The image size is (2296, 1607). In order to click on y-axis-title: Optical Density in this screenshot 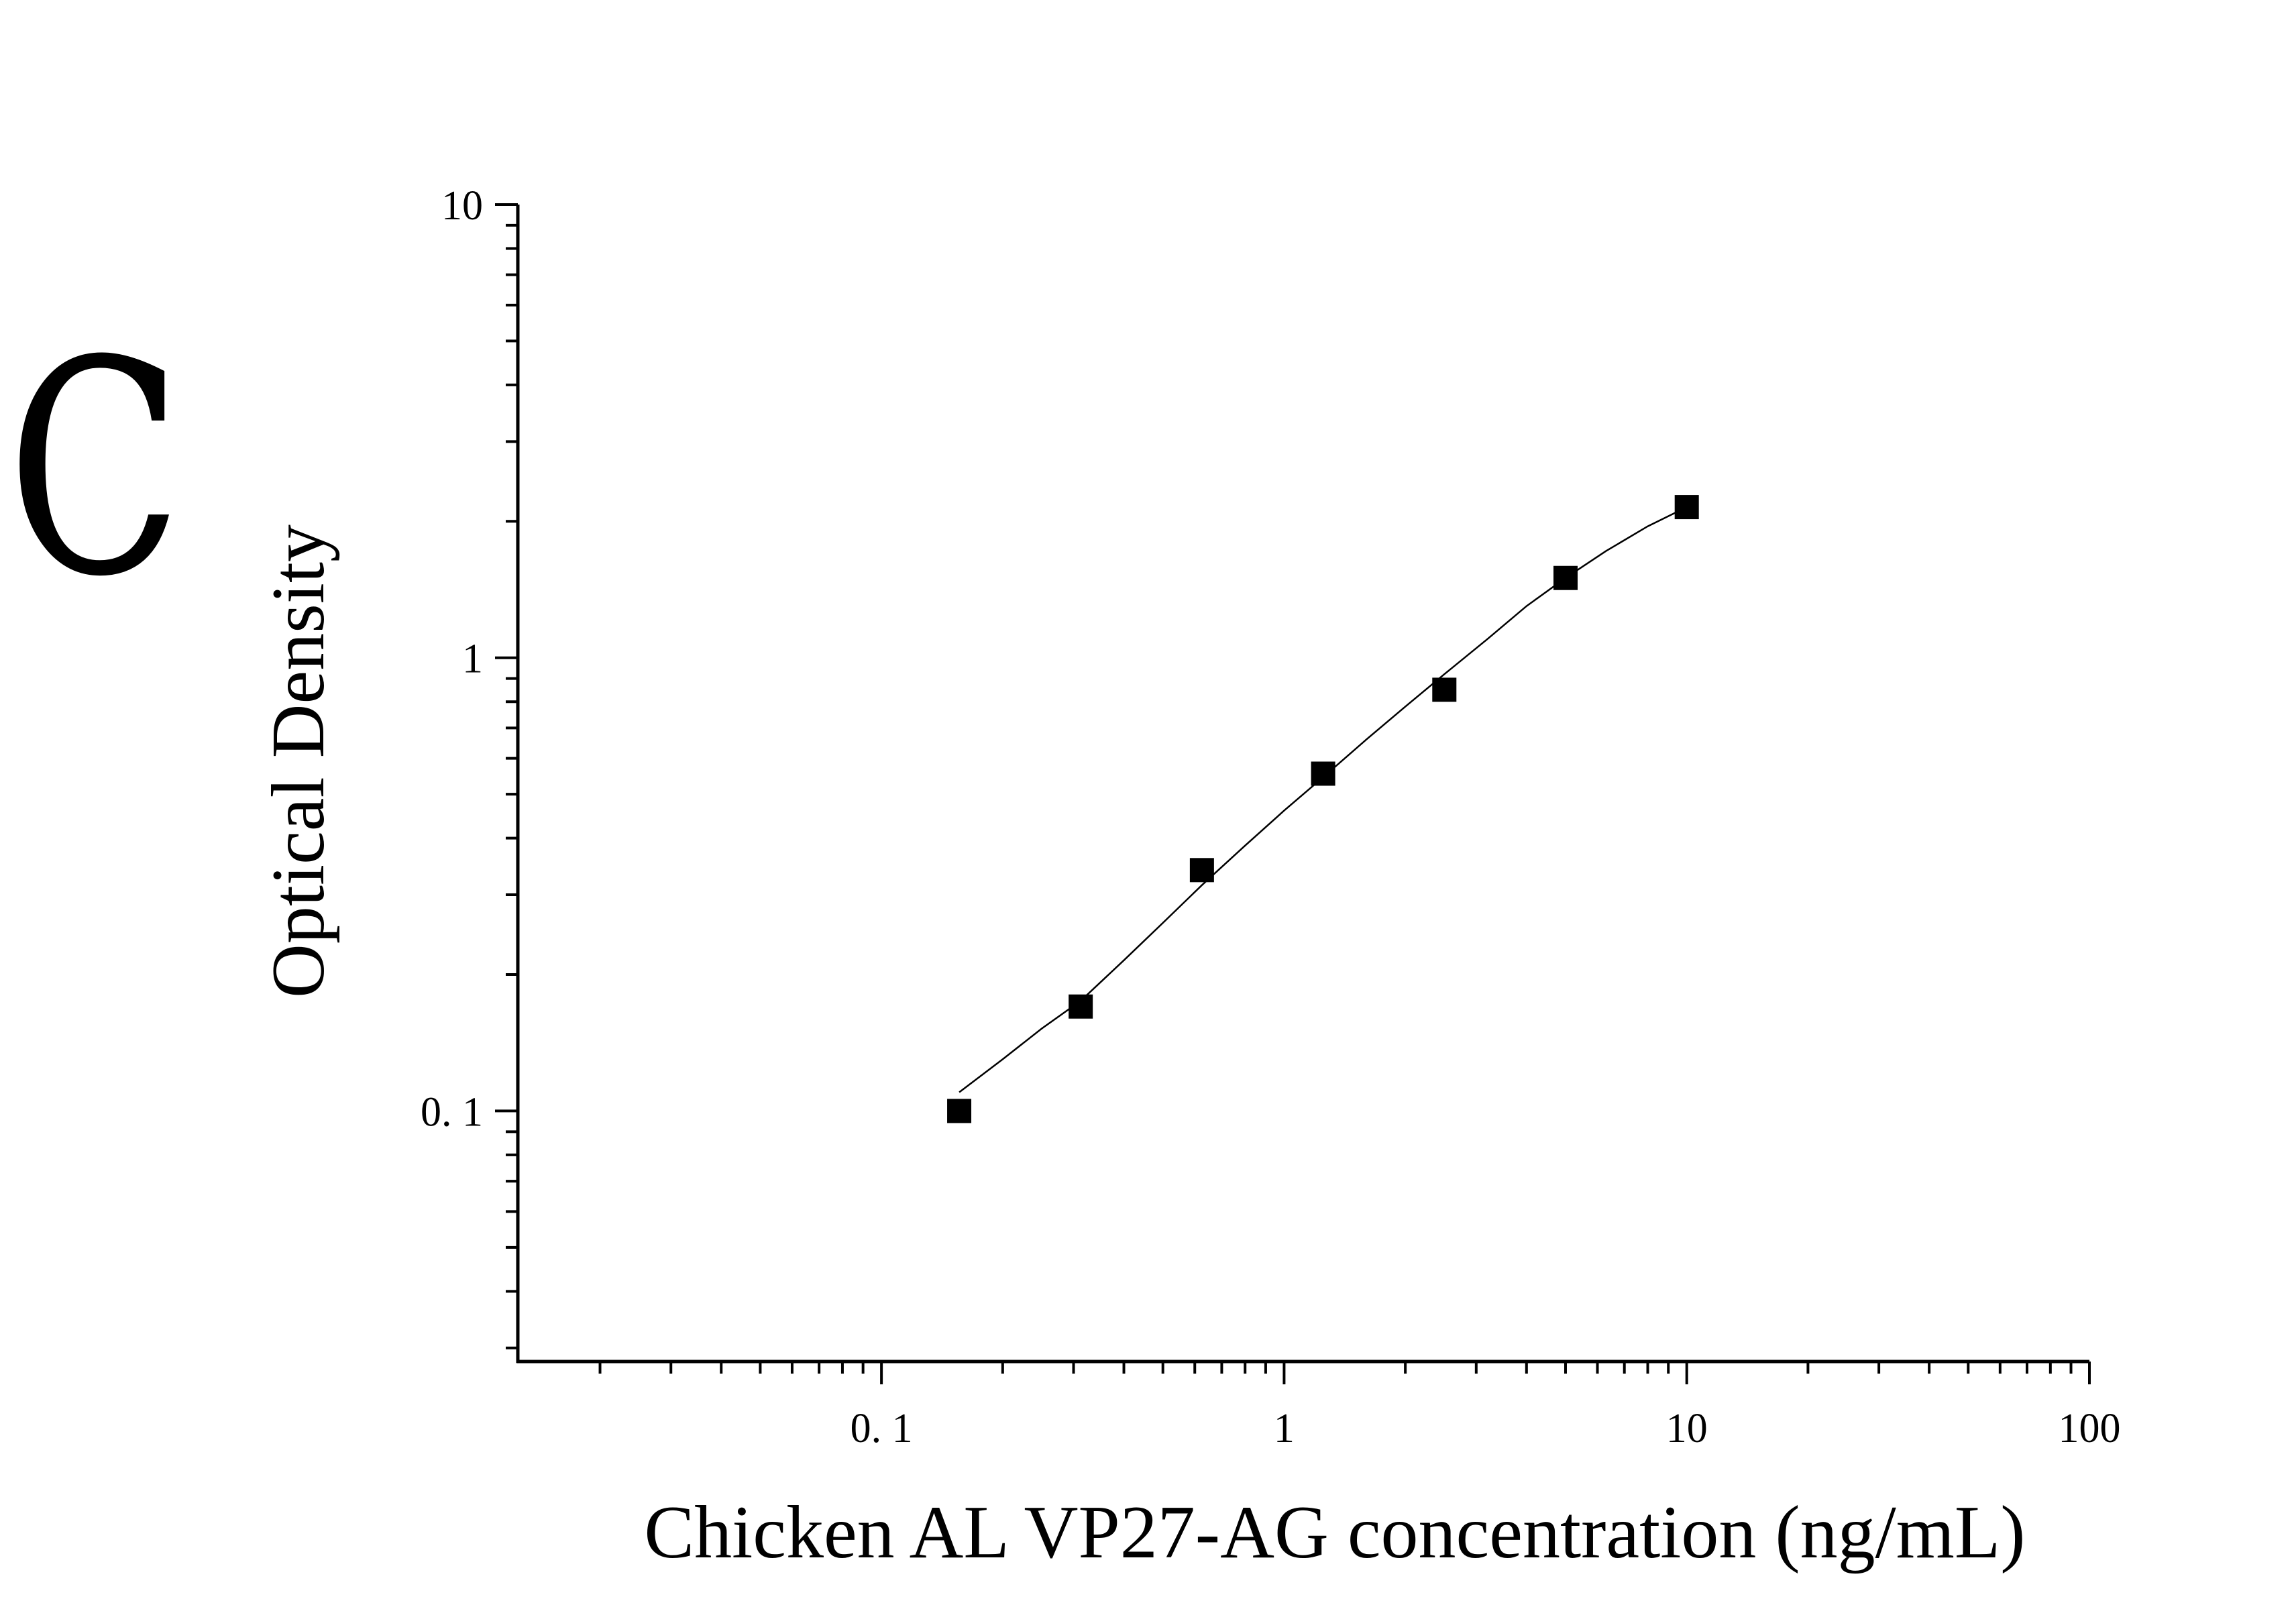, I will do `click(298, 761)`.